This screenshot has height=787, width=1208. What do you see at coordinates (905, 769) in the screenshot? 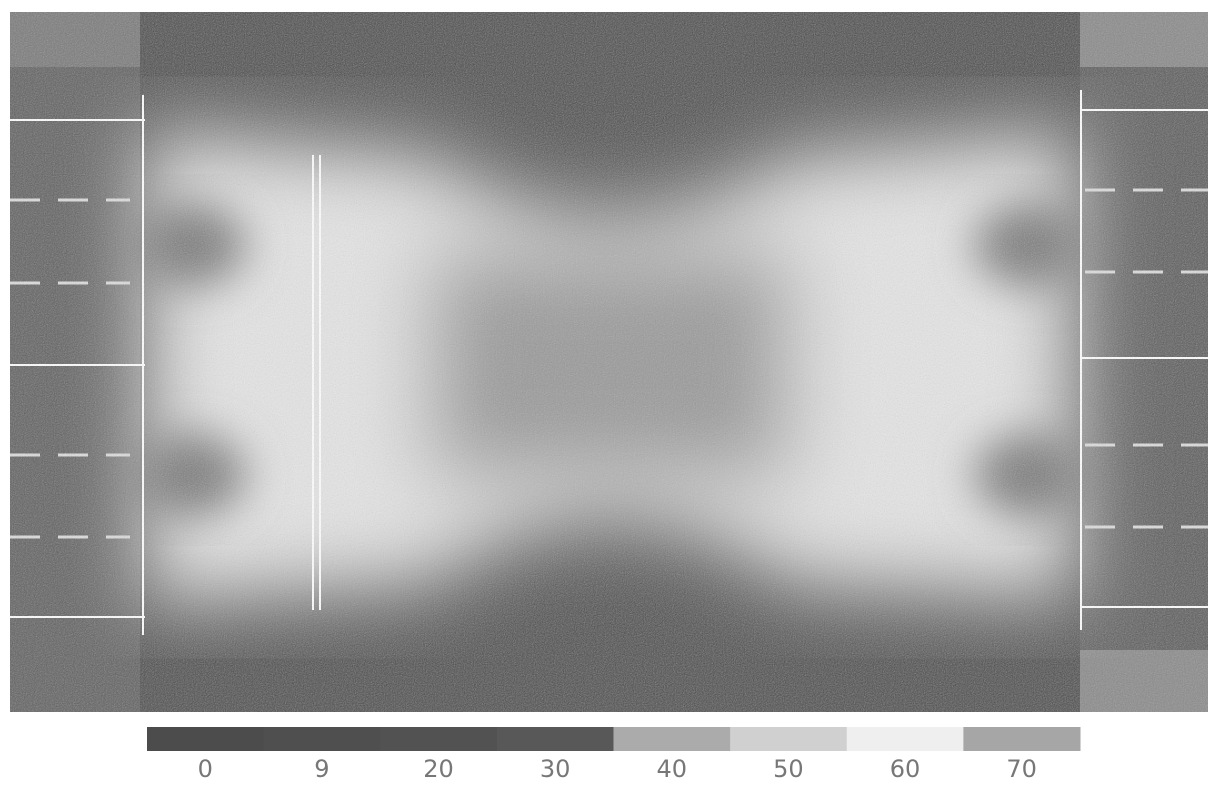
I see `colorbar-label: 60` at bounding box center [905, 769].